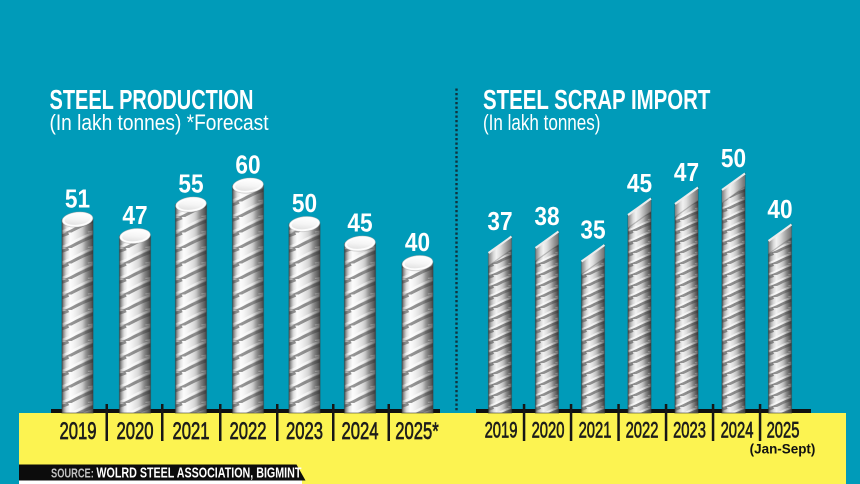  I want to click on svg-text: STEEL SCRAP IMPORT, so click(596, 100).